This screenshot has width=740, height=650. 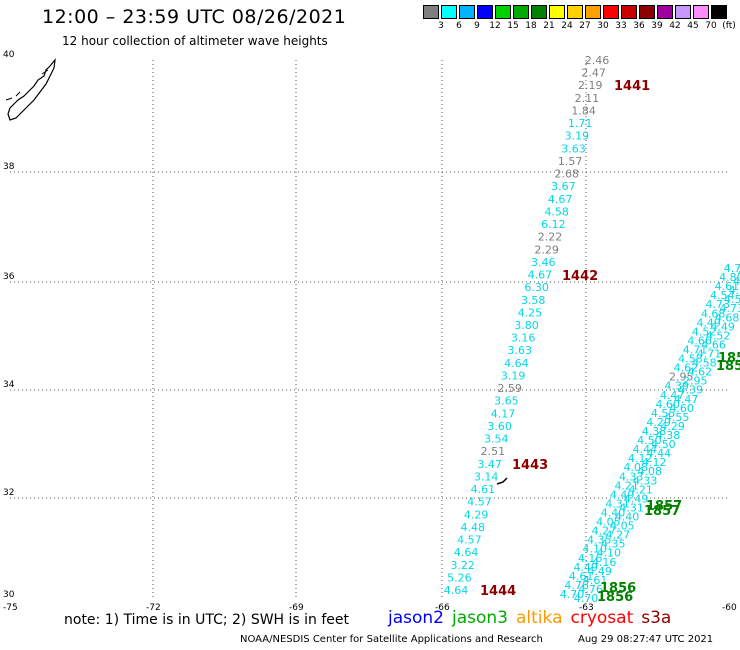 I want to click on swh-value-label: 3.54, so click(x=496, y=439).